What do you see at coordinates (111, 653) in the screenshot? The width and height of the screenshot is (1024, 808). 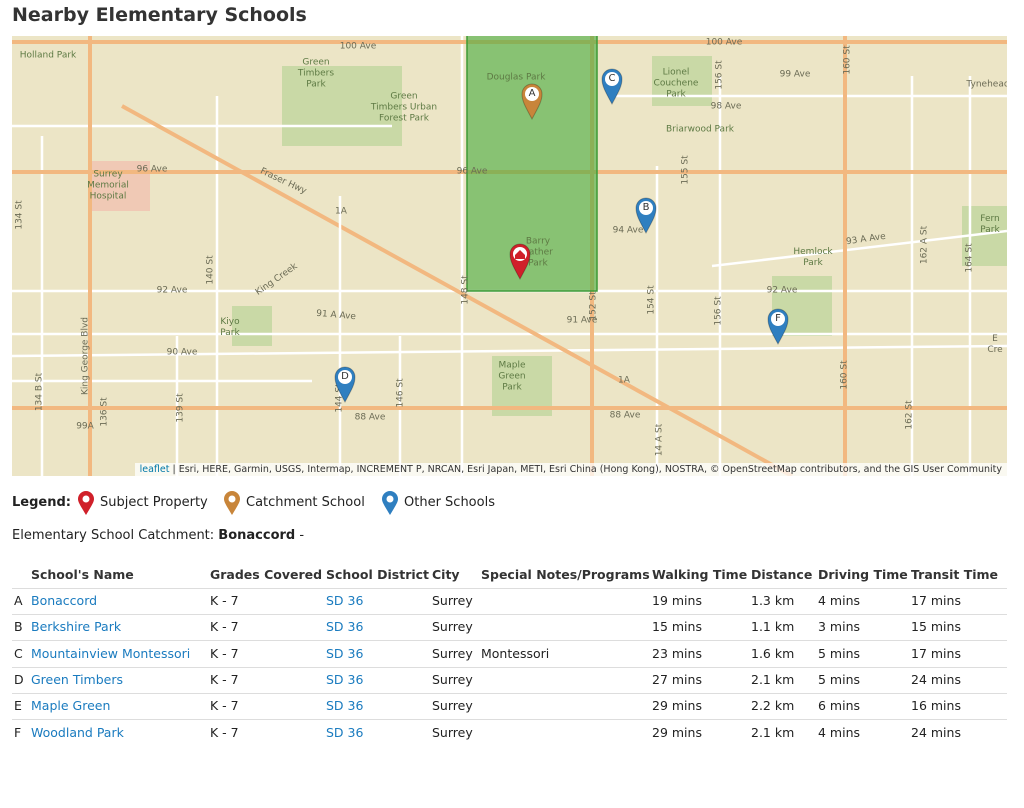 I see `cell-name: Mountainview Montessori` at bounding box center [111, 653].